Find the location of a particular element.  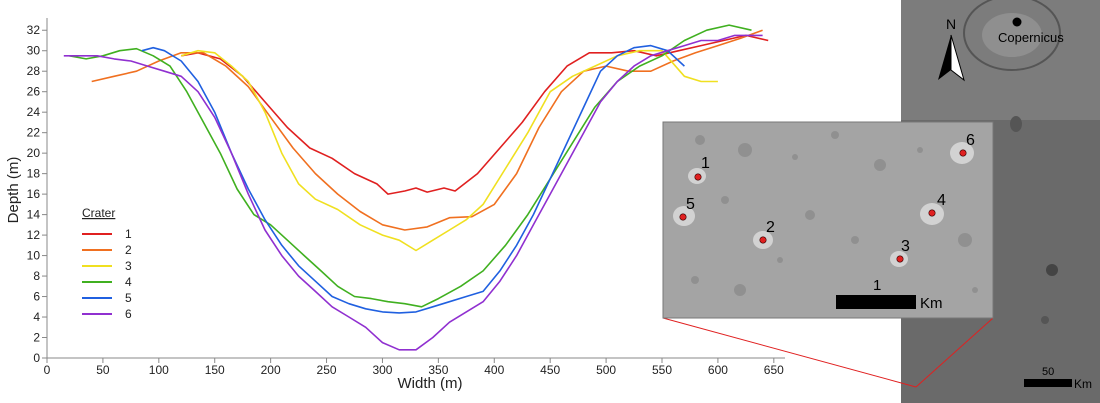

inset-scale-number: 1 is located at coordinates (877, 285).